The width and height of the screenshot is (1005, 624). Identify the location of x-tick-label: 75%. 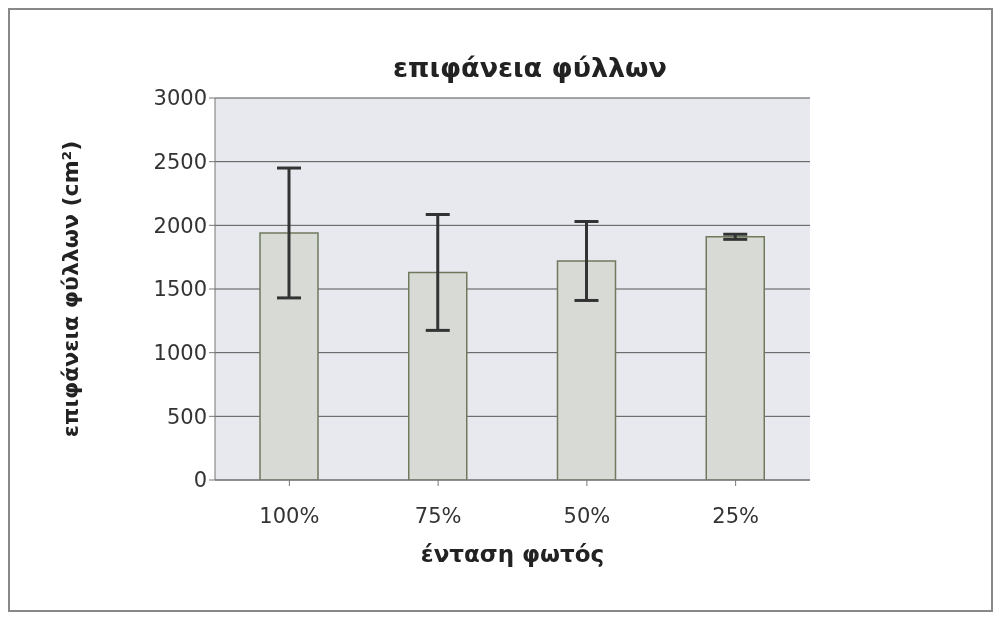
(438, 515).